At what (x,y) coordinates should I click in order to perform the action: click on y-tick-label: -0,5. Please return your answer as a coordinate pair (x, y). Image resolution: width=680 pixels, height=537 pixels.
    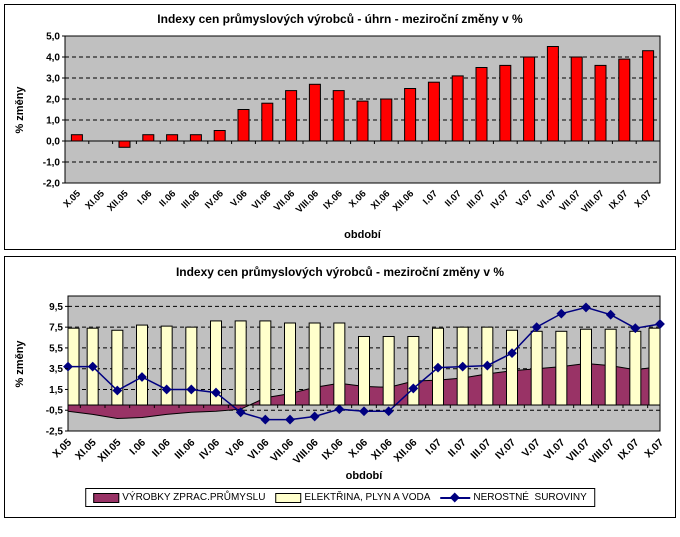
    Looking at the image, I should click on (55, 411).